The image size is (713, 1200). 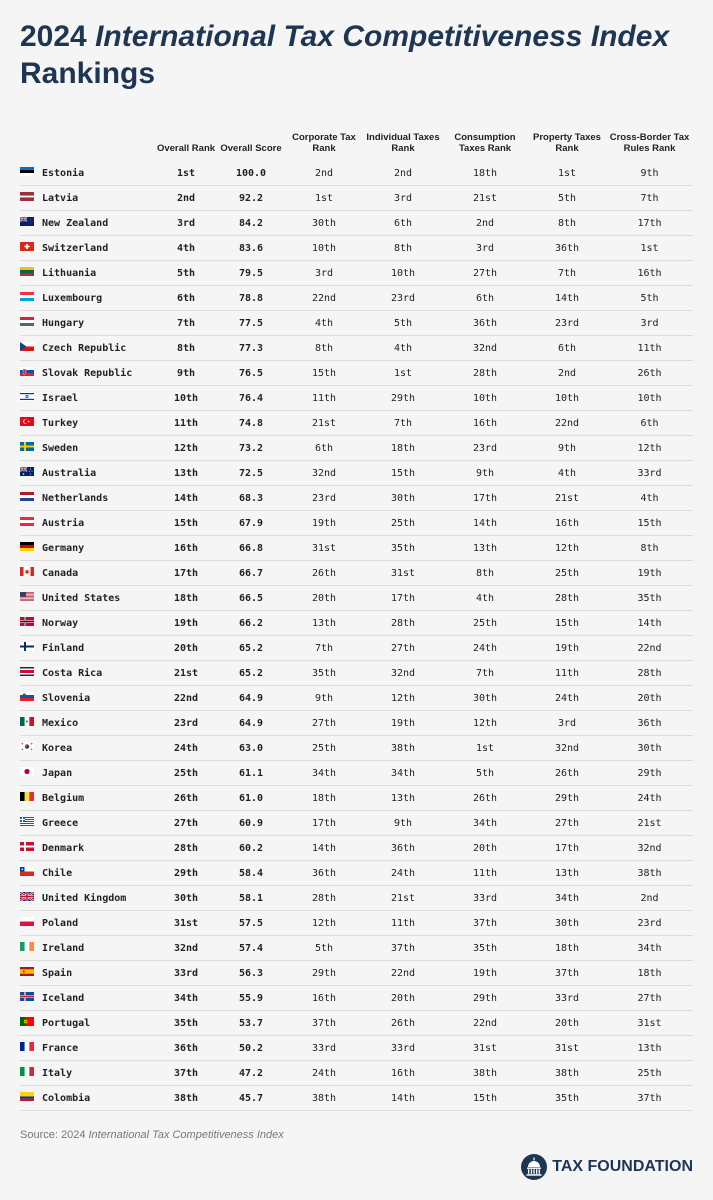 What do you see at coordinates (186, 673) in the screenshot?
I see `overall-rank-cell: 21st` at bounding box center [186, 673].